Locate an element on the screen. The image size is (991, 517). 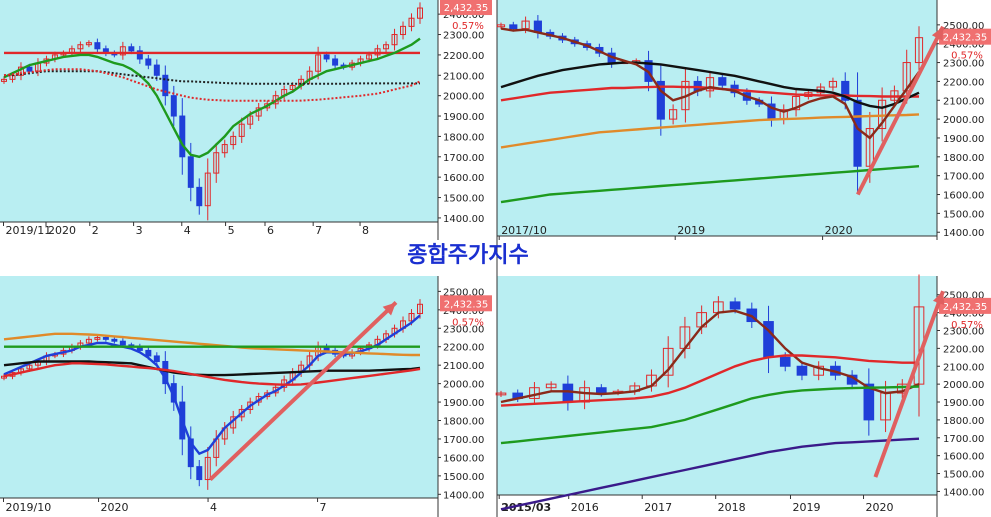
x-tick-label: 4 is located at coordinates (187, 230).